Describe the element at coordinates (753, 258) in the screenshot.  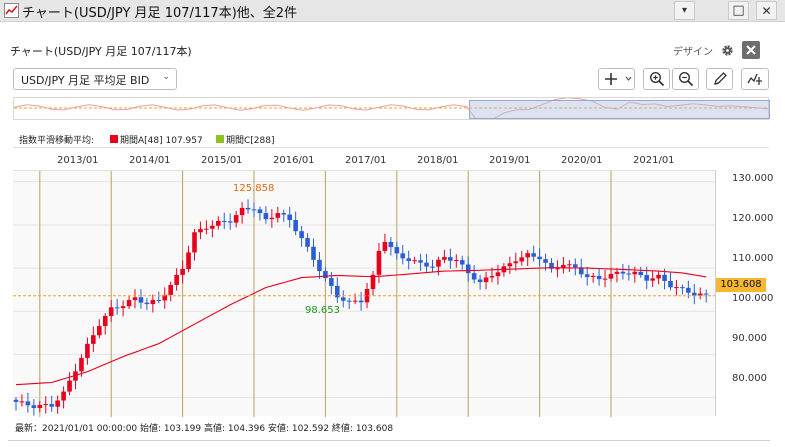
I see `y-tick-label: 110.000` at that location.